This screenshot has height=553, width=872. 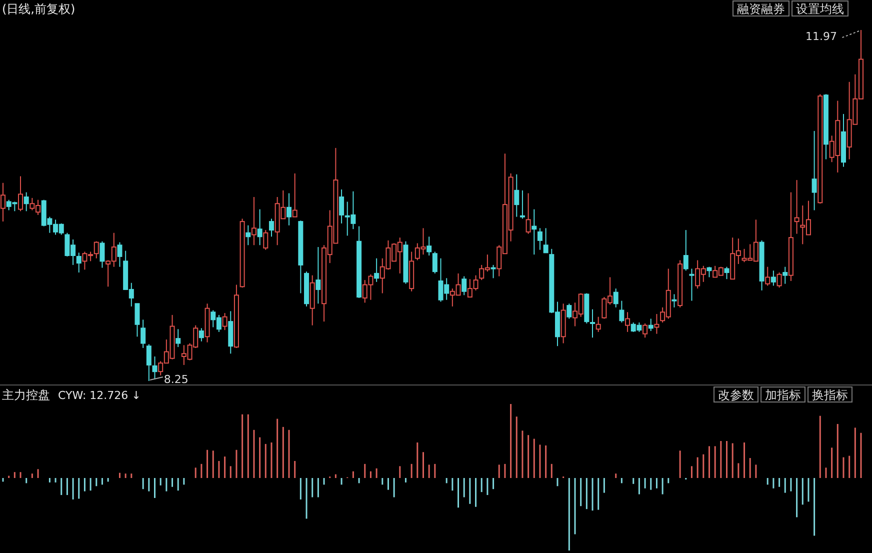 What do you see at coordinates (39, 9) in the screenshot?
I see `chart-title: (日线,前复权)` at bounding box center [39, 9].